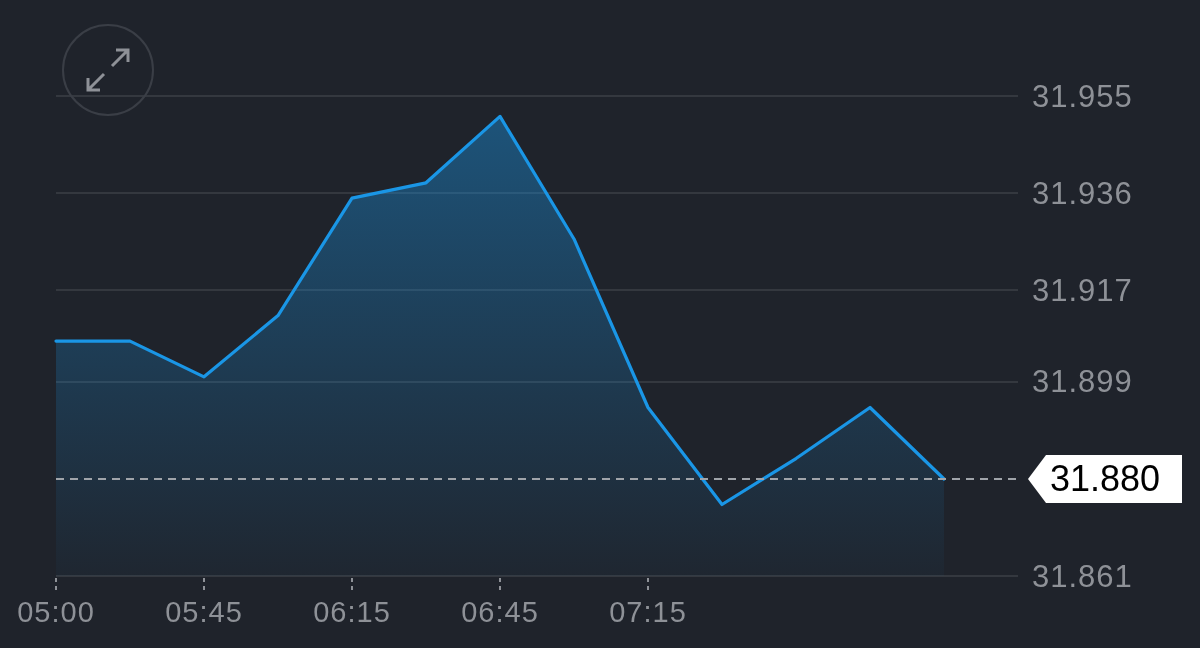  What do you see at coordinates (1105, 479) in the screenshot?
I see `ref-line-label: 31.880` at bounding box center [1105, 479].